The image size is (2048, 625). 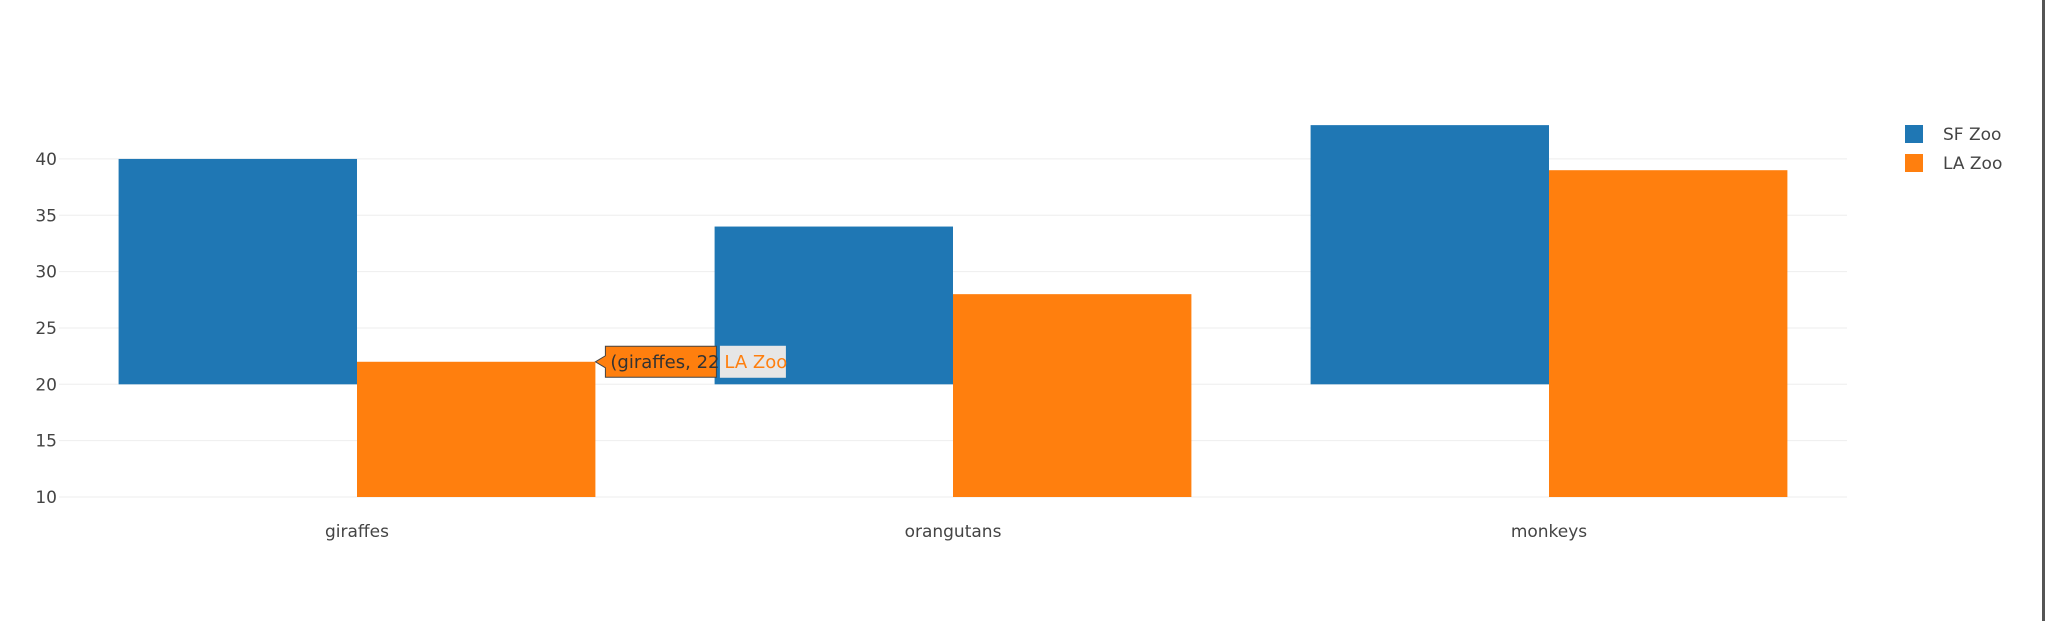 What do you see at coordinates (1953, 149) in the screenshot?
I see `legend: SF Zoo LA Zoo` at bounding box center [1953, 149].